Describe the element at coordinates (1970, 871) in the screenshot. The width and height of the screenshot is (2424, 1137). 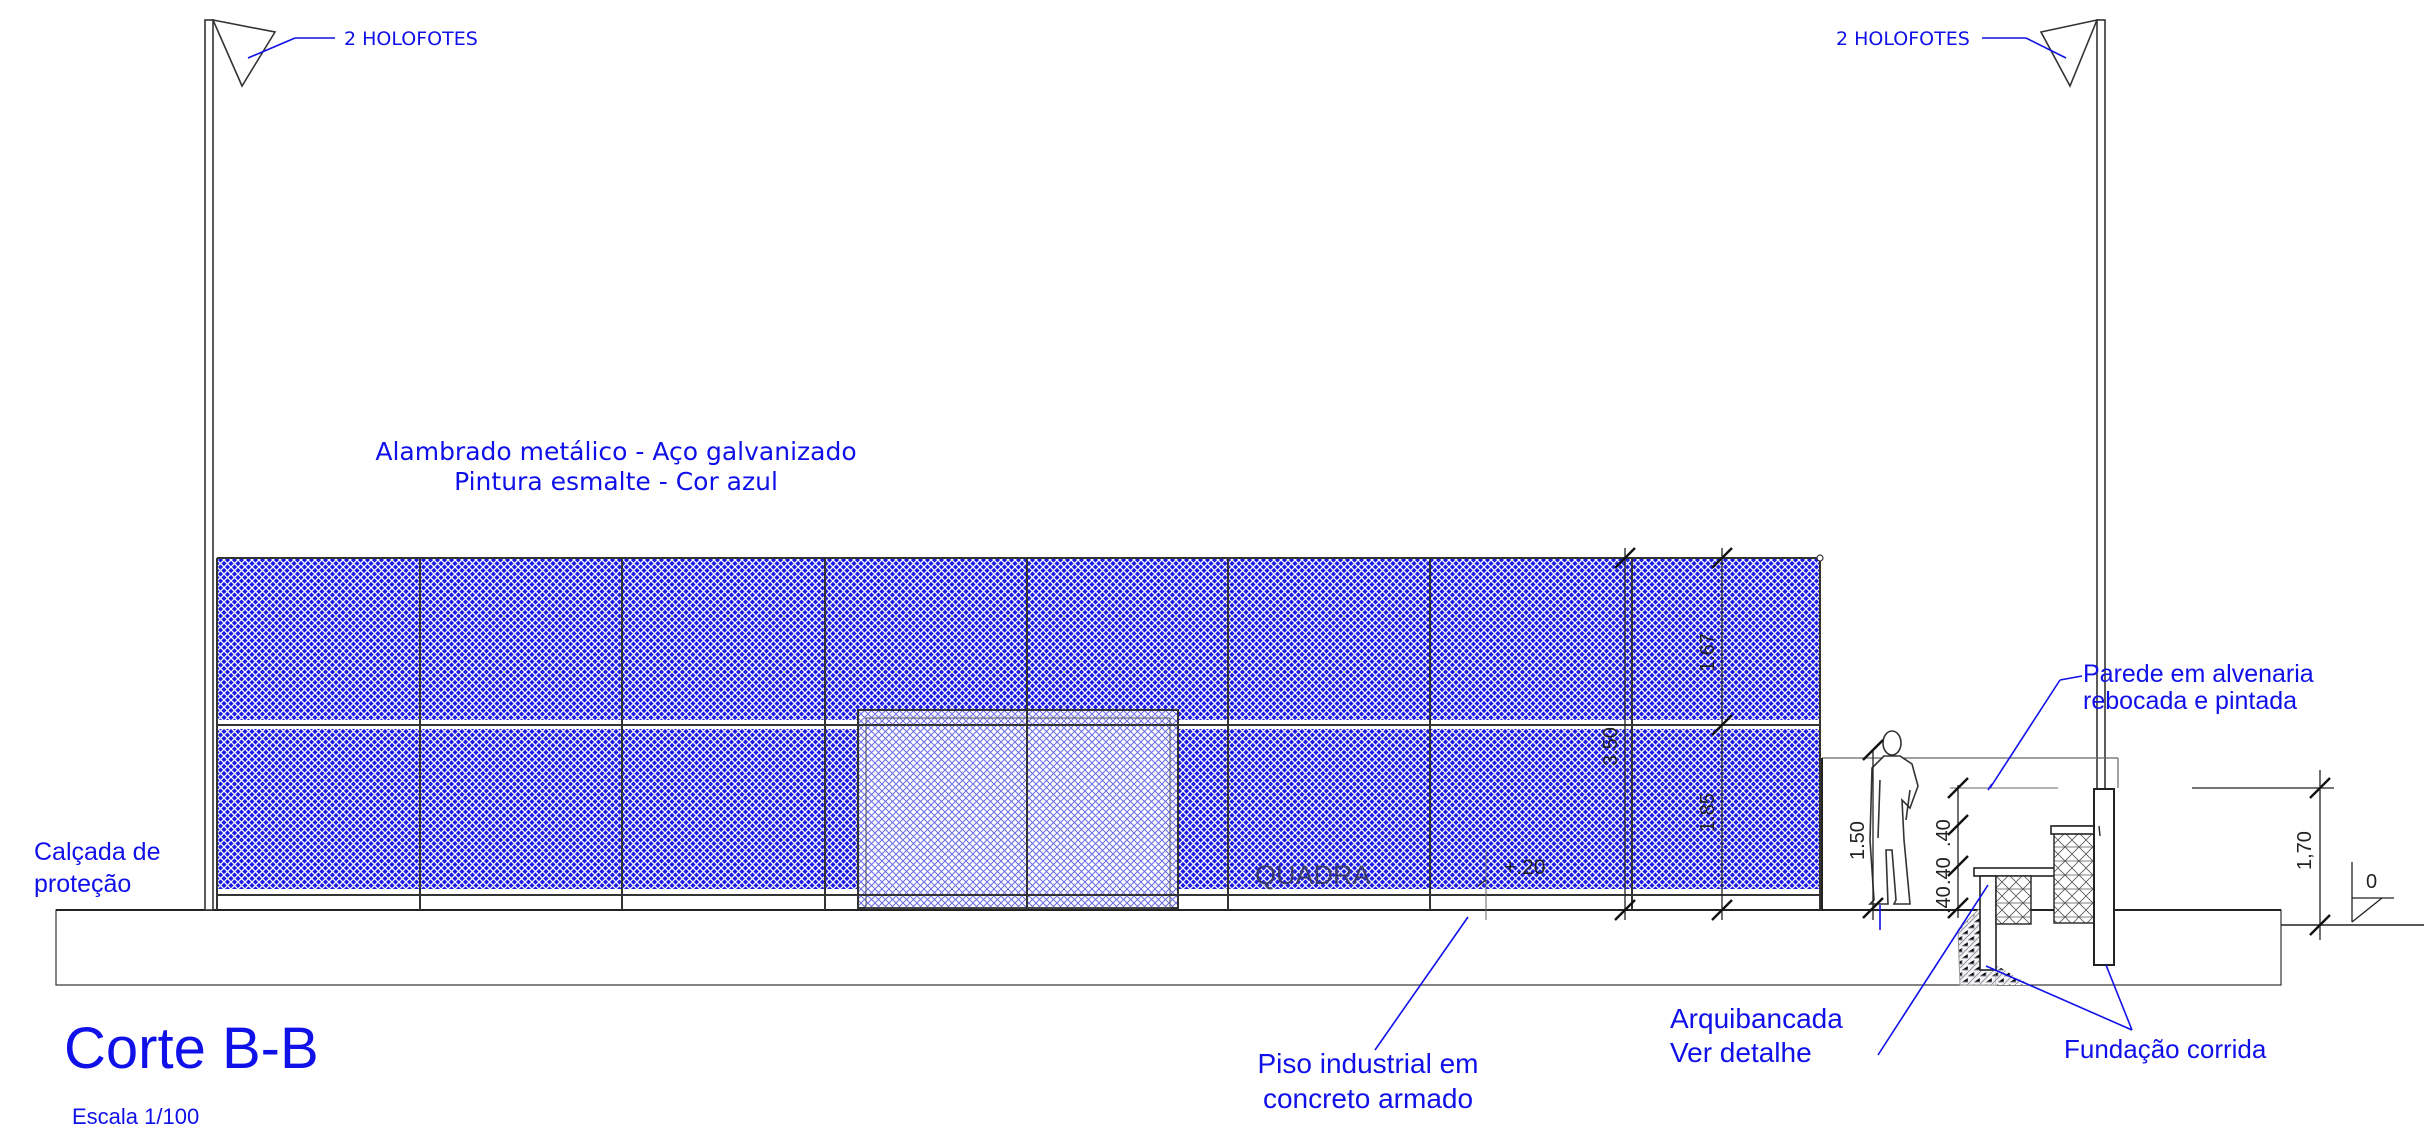
I see `bleacher-arquibancada` at that location.